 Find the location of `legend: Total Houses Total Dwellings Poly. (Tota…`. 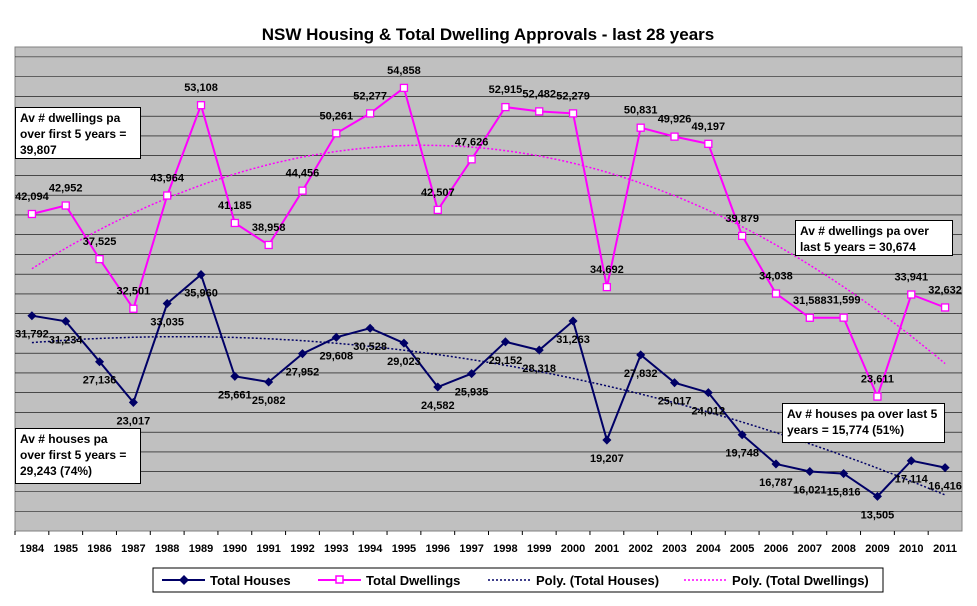

legend: Total Houses Total Dwellings Poly. (Tota… is located at coordinates (518, 580).